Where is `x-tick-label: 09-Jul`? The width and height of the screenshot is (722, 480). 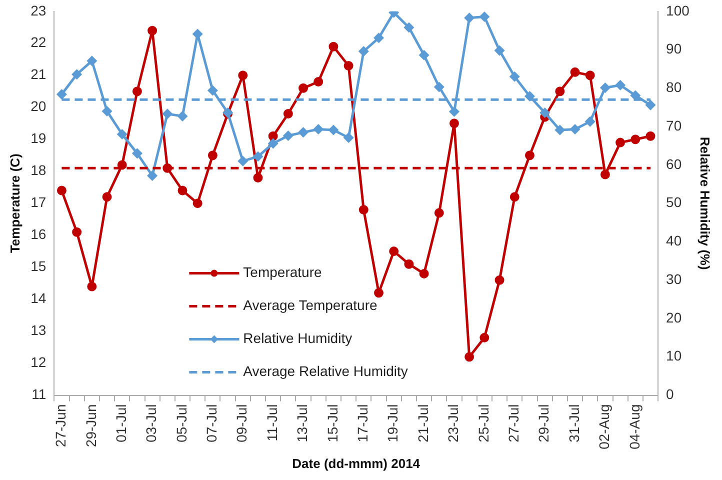 x-tick-label: 09-Jul is located at coordinates (242, 423).